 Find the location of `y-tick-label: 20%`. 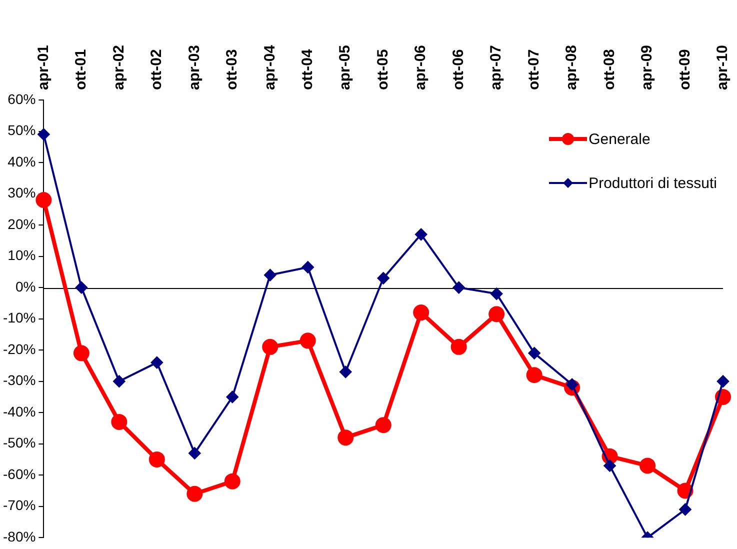

y-tick-label: 20% is located at coordinates (22, 224).